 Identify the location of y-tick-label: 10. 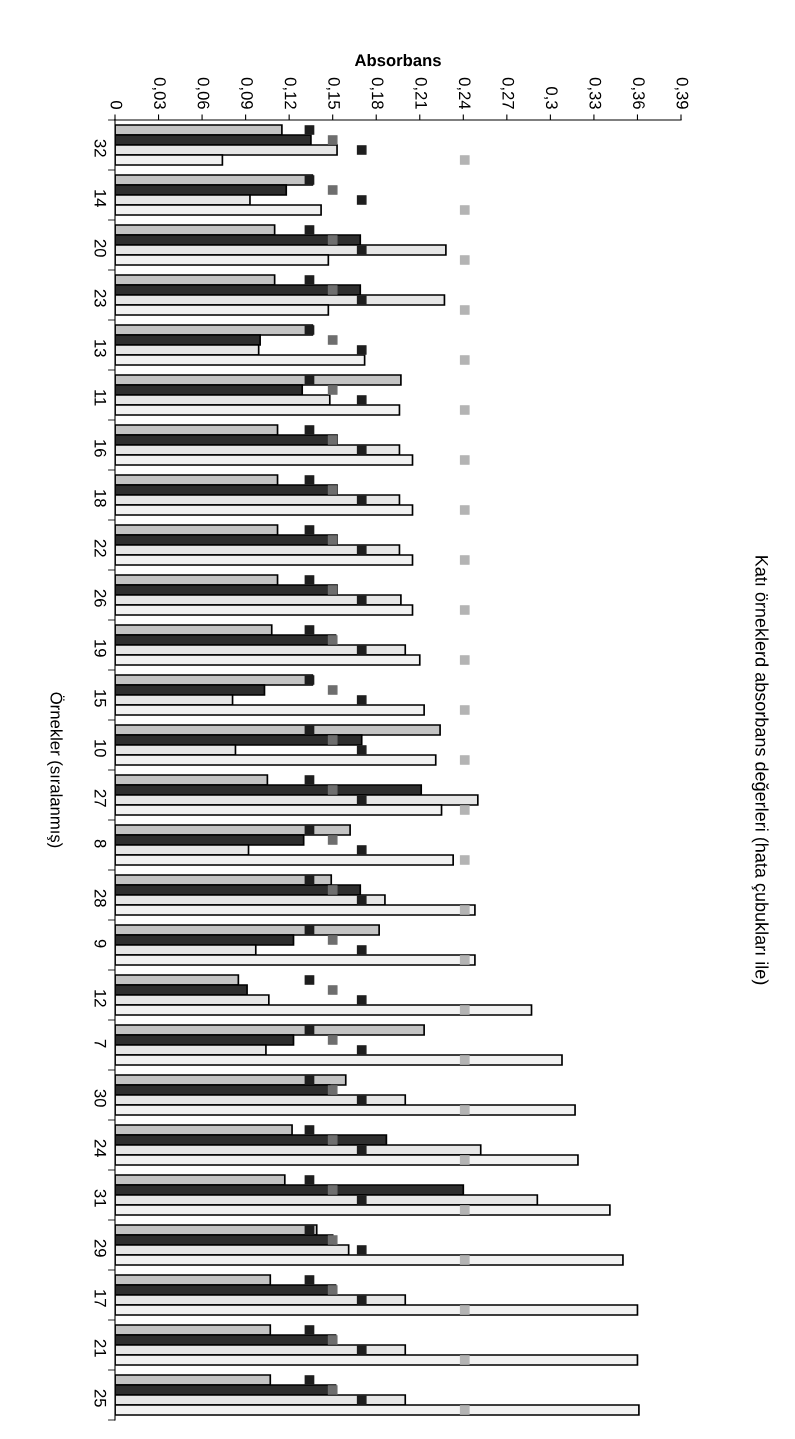
(100, 748).